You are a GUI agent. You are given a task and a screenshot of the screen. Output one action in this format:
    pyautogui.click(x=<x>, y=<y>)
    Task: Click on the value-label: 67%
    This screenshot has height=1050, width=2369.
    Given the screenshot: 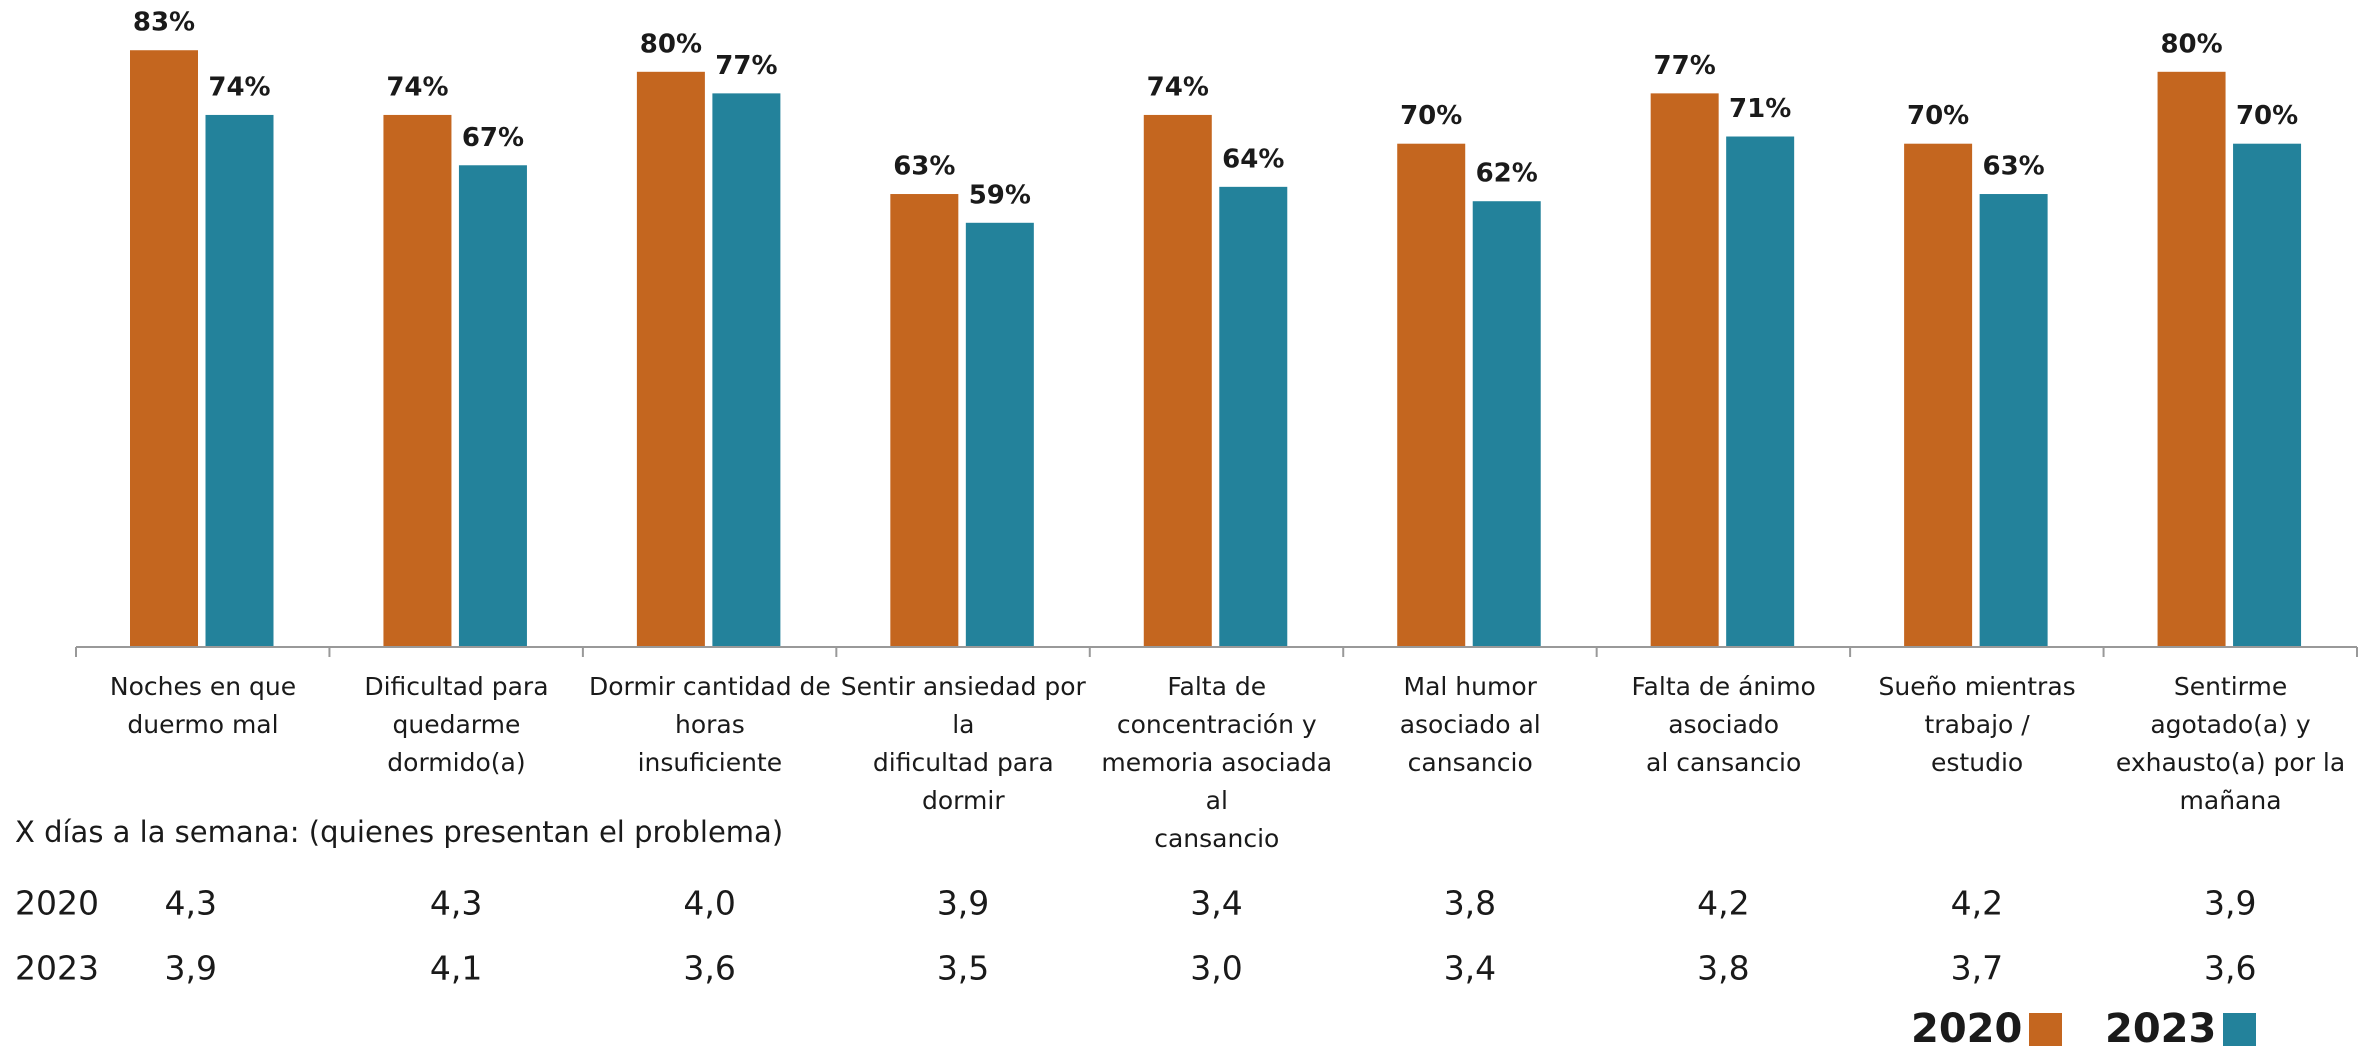 What is the action you would take?
    pyautogui.click(x=493, y=138)
    